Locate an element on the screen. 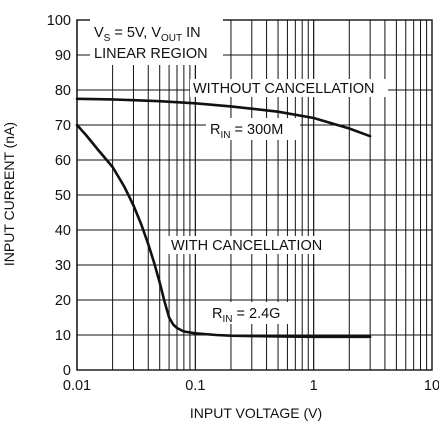 This screenshot has width=439, height=425. x-tick-label: 0.01 is located at coordinates (77, 386).